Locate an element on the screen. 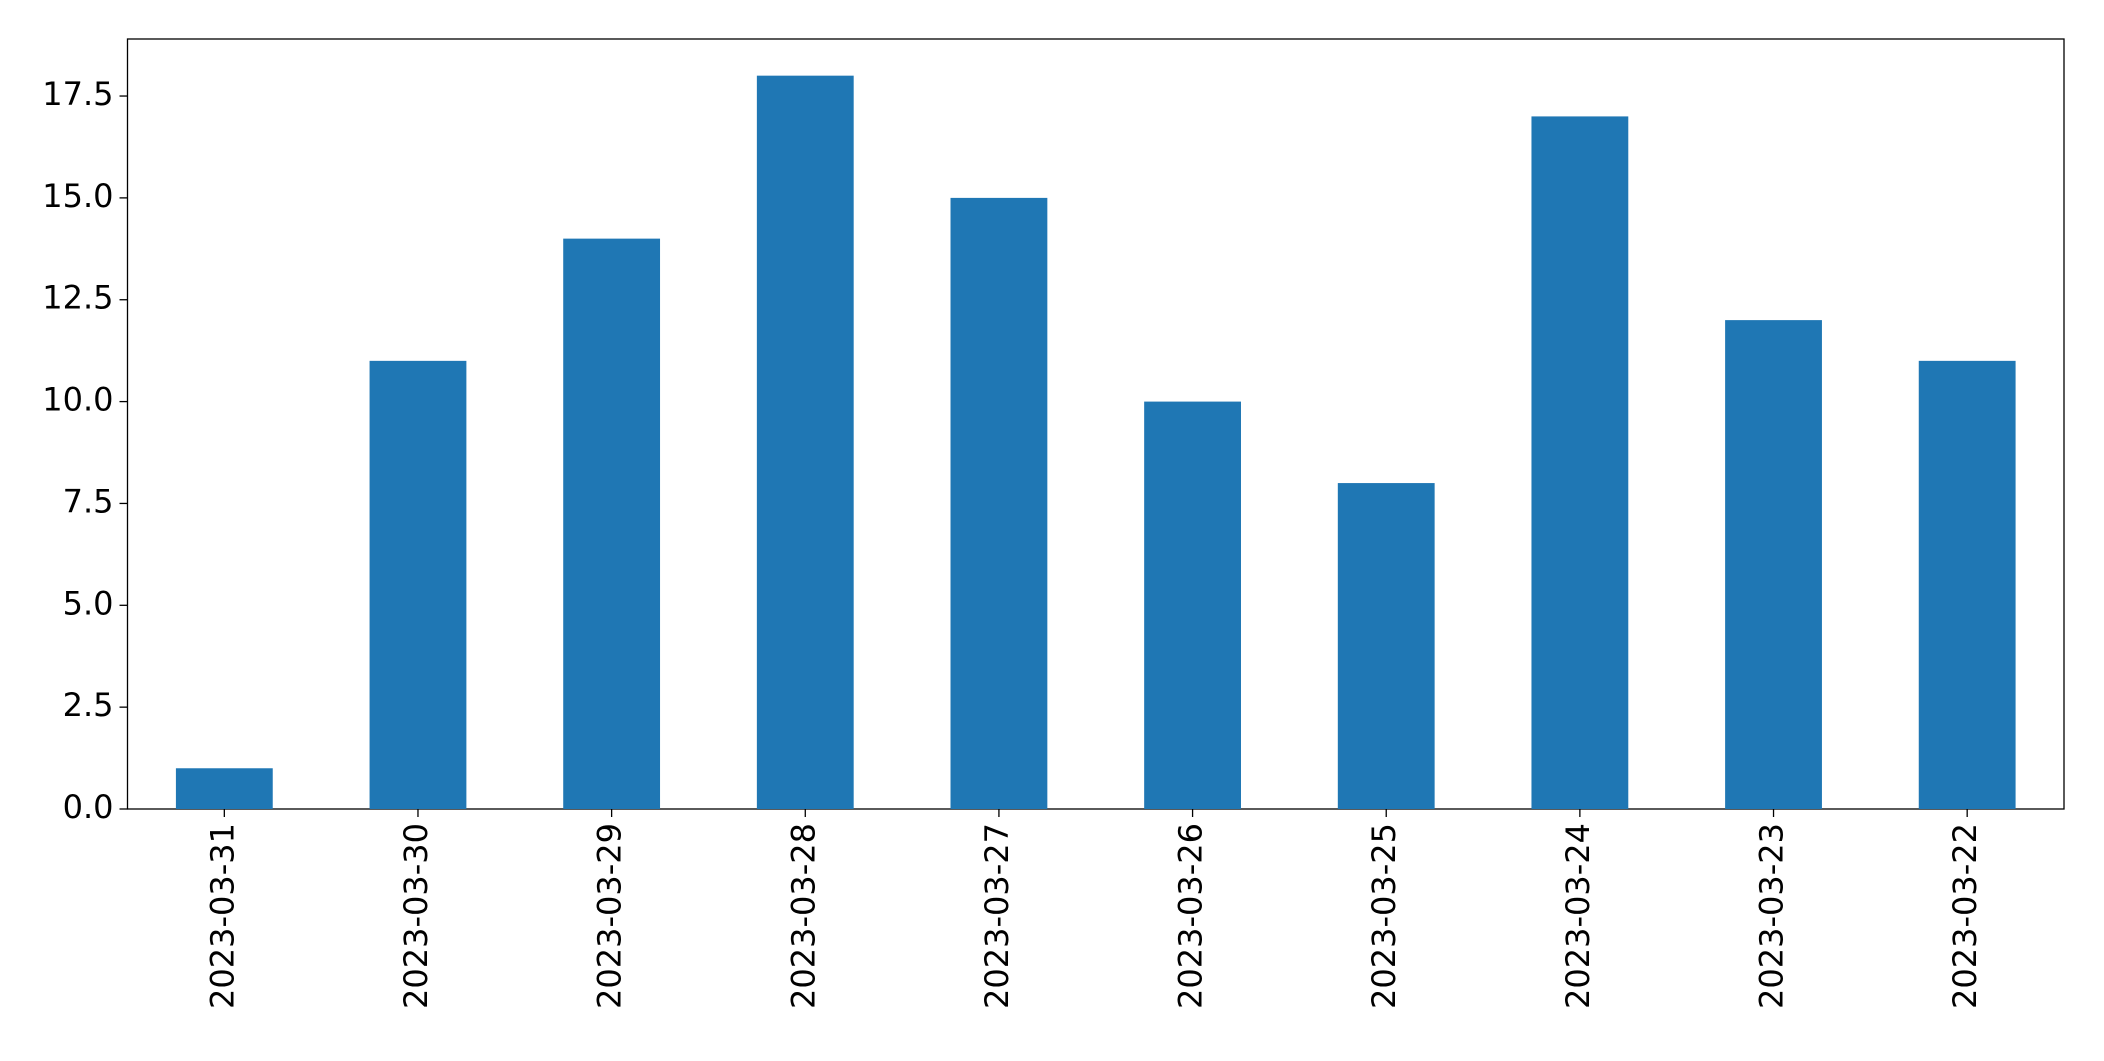 Image resolution: width=2104 pixels, height=1061 pixels. x-tick-label: 2023-03-23 is located at coordinates (1772, 916).